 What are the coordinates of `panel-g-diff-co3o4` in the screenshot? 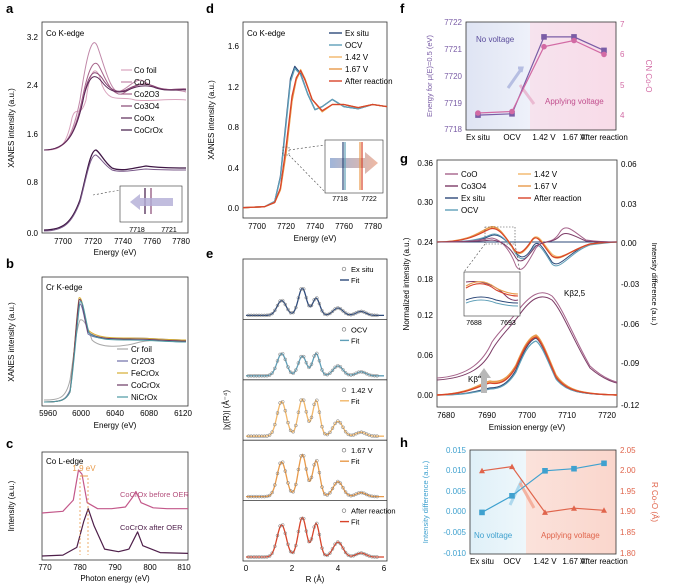 It's located at (527, 247).